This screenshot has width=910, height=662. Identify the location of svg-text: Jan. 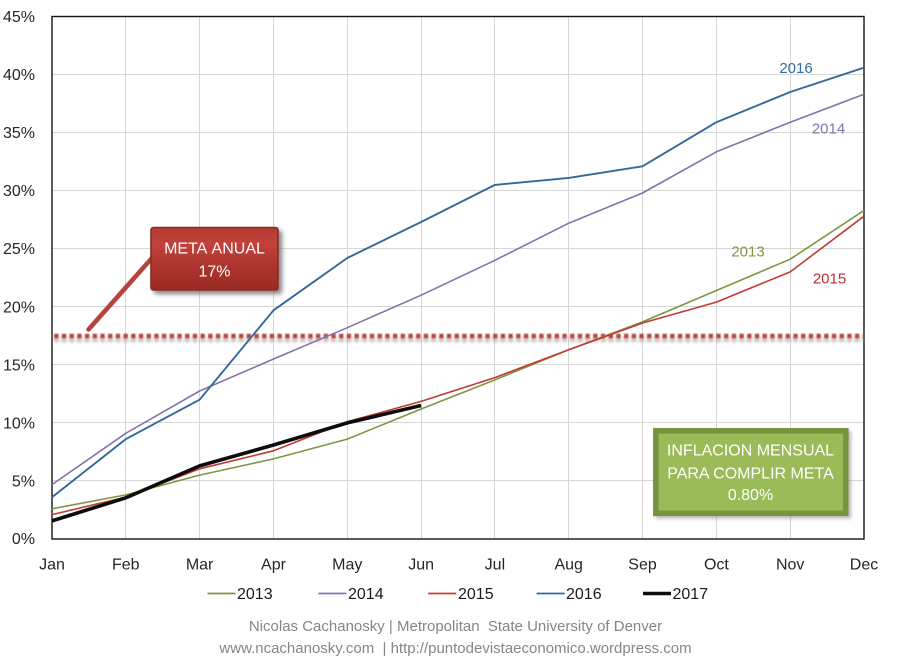
(52, 565).